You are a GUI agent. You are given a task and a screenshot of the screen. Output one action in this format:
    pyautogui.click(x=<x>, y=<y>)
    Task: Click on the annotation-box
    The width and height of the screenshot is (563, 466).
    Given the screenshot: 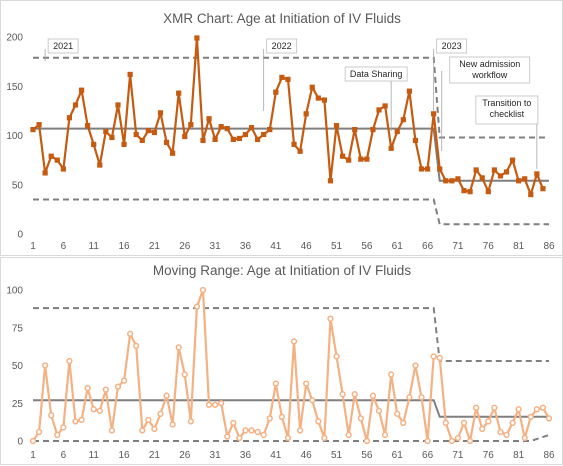 What is the action you would take?
    pyautogui.click(x=490, y=70)
    